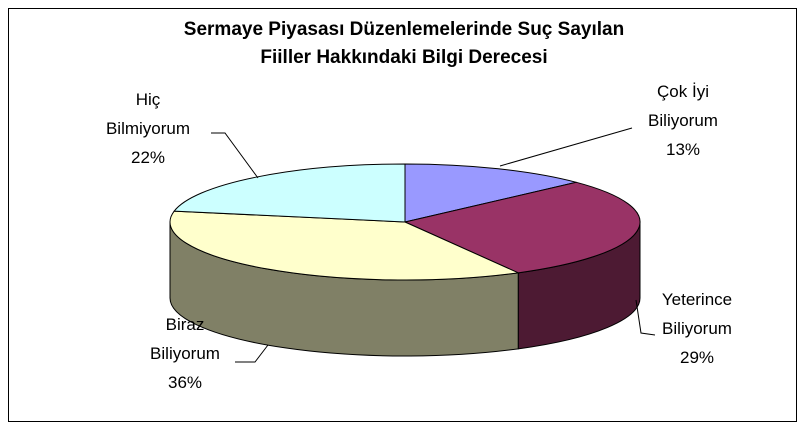 Image resolution: width=804 pixels, height=430 pixels. Describe the element at coordinates (683, 106) in the screenshot. I see `data-label-category: Çok İyi Biliyorum` at that location.